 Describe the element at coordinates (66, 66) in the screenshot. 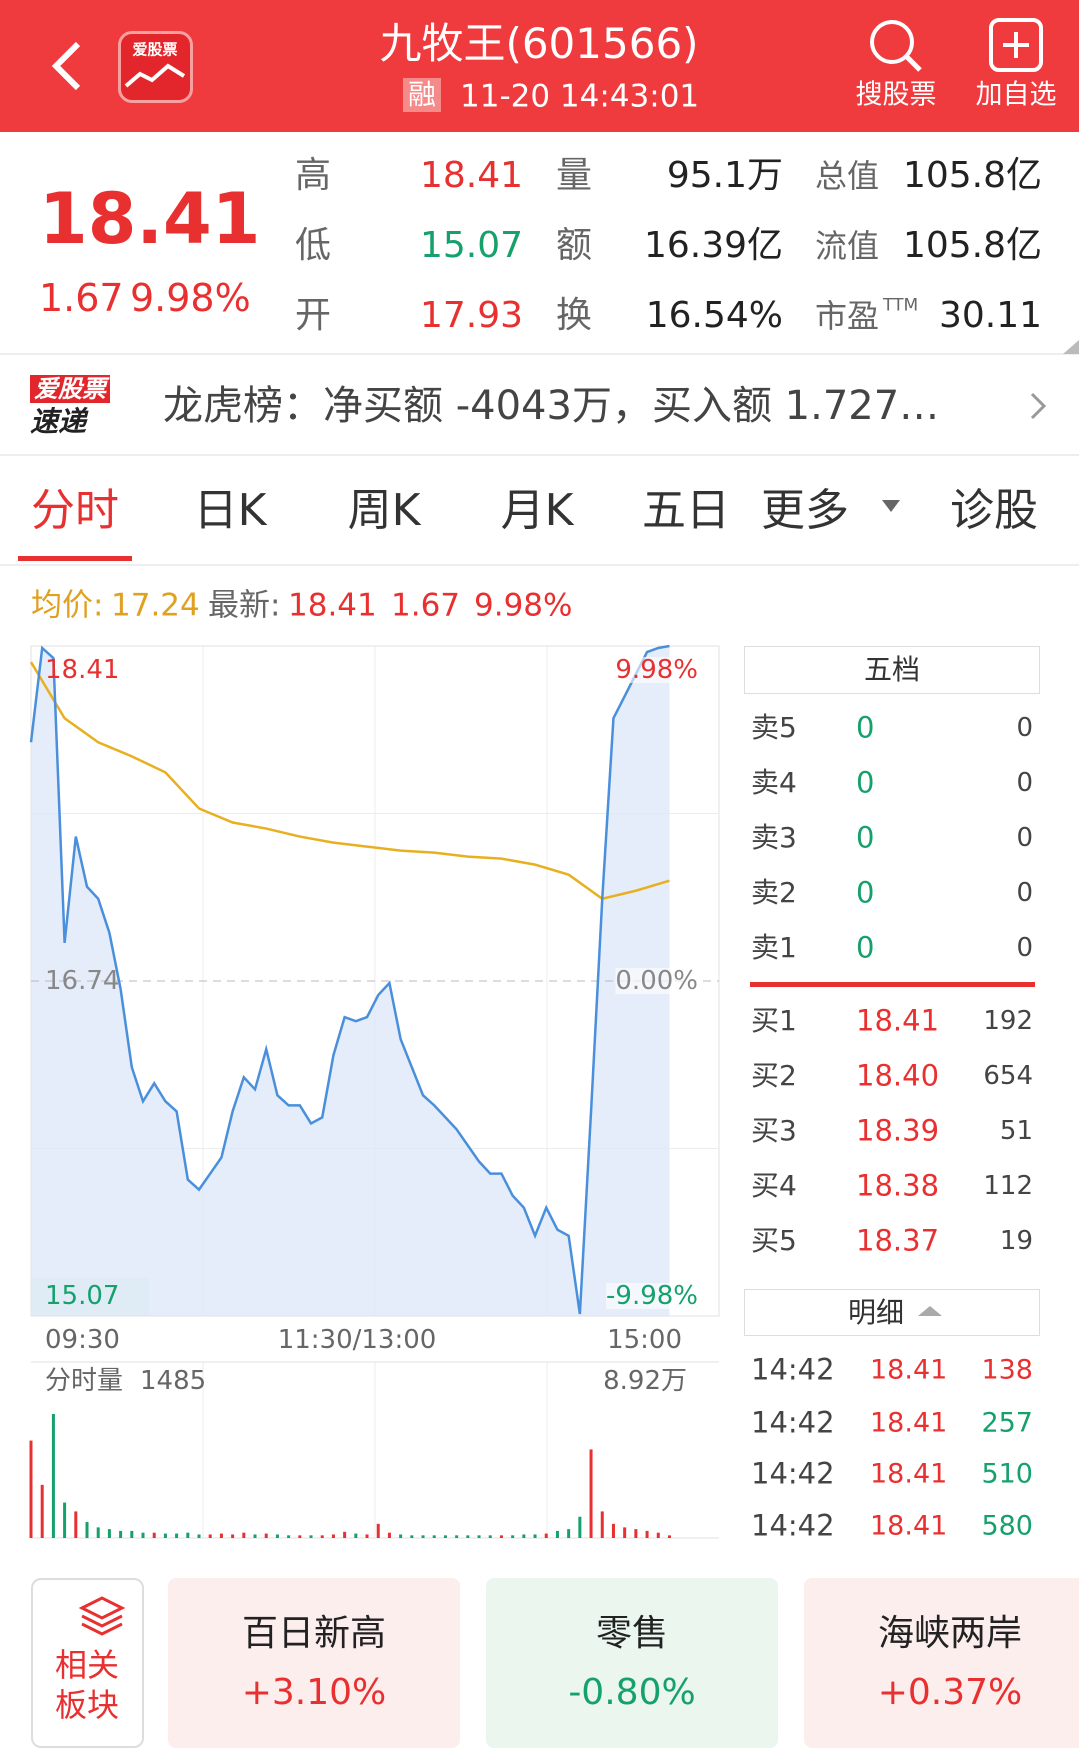

I see `back-icon` at that location.